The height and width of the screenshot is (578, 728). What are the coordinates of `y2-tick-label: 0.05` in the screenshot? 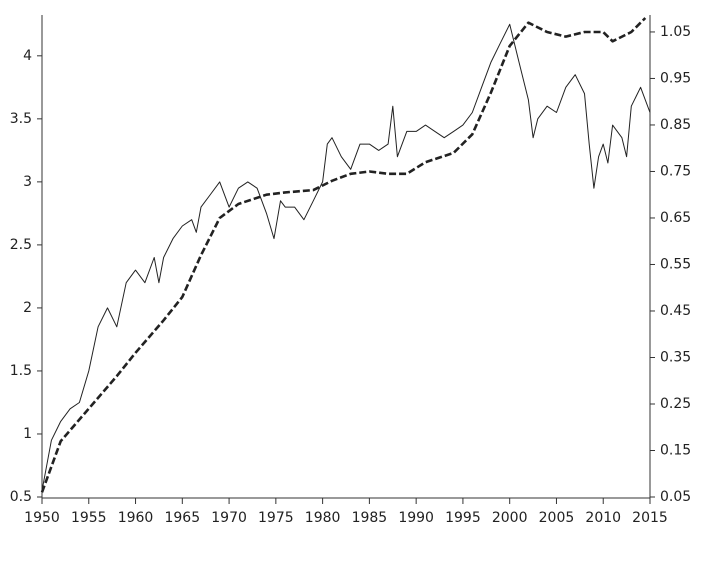 It's located at (675, 497).